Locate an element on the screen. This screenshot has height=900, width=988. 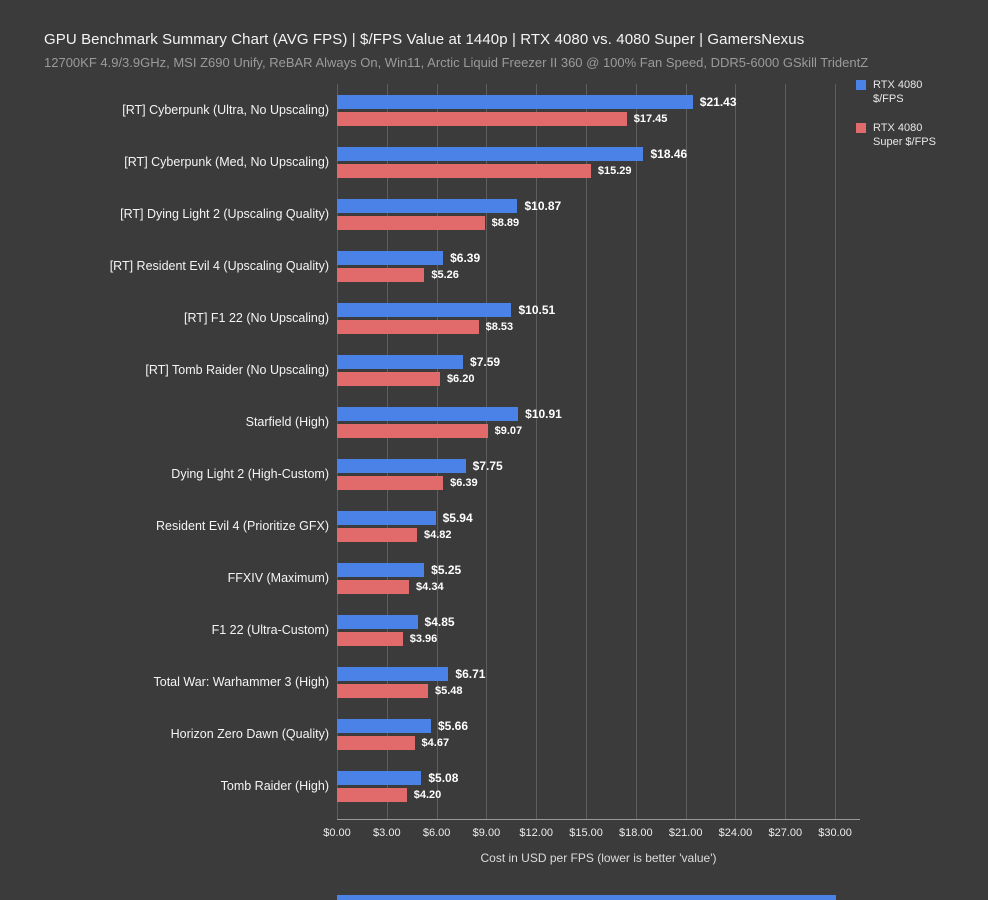
x-tick-label: $6.00 is located at coordinates (436, 833).